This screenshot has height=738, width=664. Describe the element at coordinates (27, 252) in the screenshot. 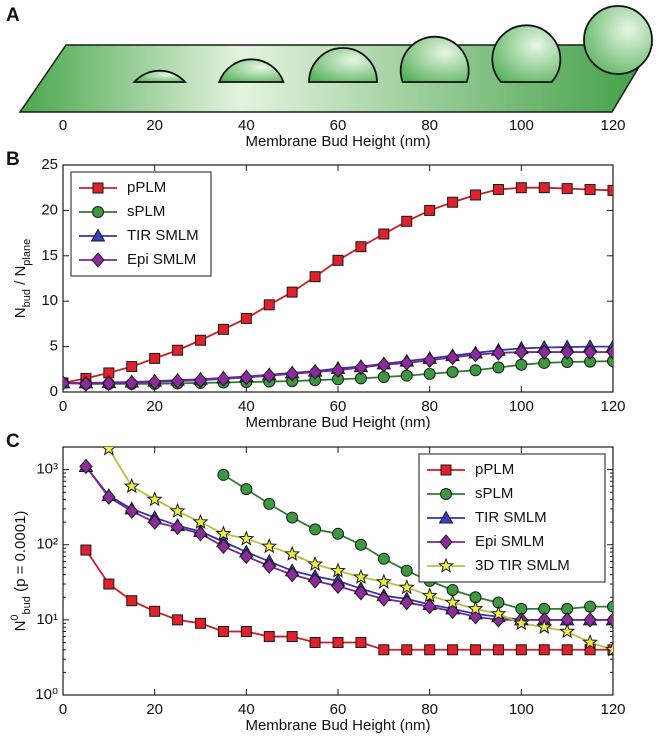

I see `y-axis-label-part: plane` at that location.